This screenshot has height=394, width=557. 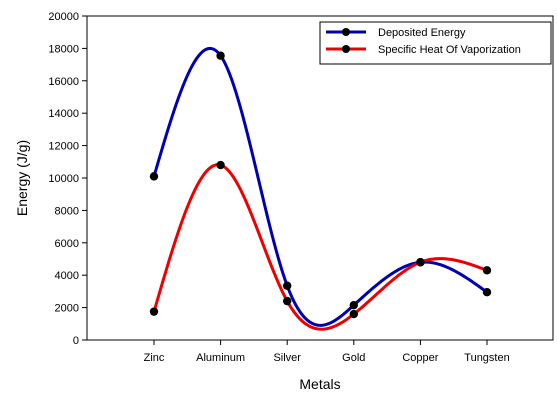 I want to click on x-tick-label: Copper, so click(x=420, y=358).